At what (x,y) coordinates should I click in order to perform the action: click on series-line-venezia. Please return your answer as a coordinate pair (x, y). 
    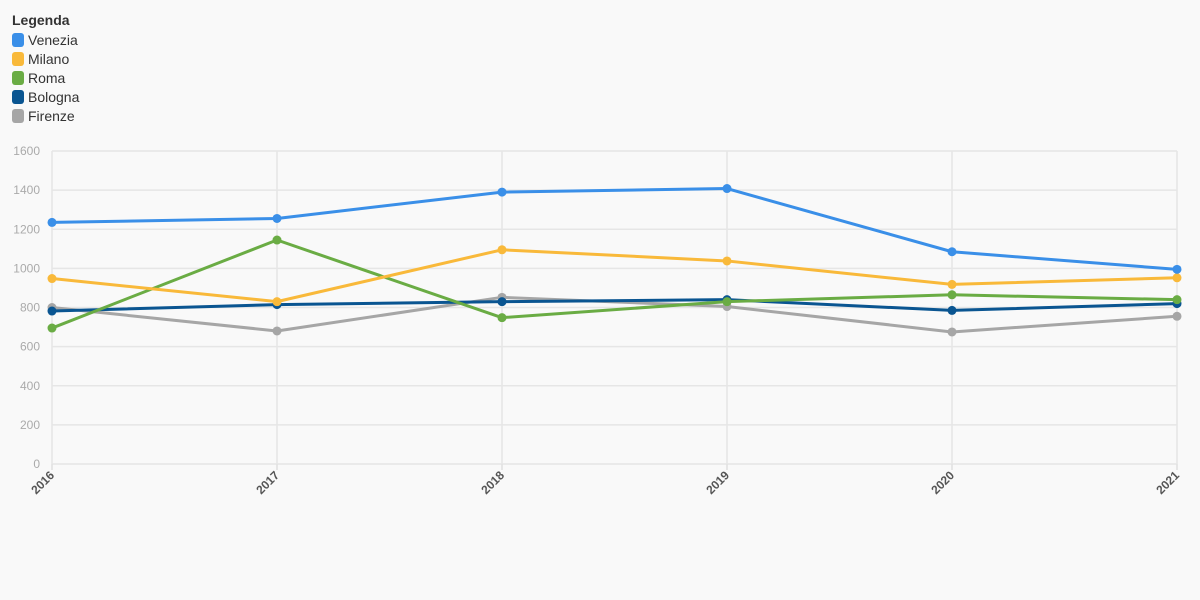
    Looking at the image, I should click on (614, 229).